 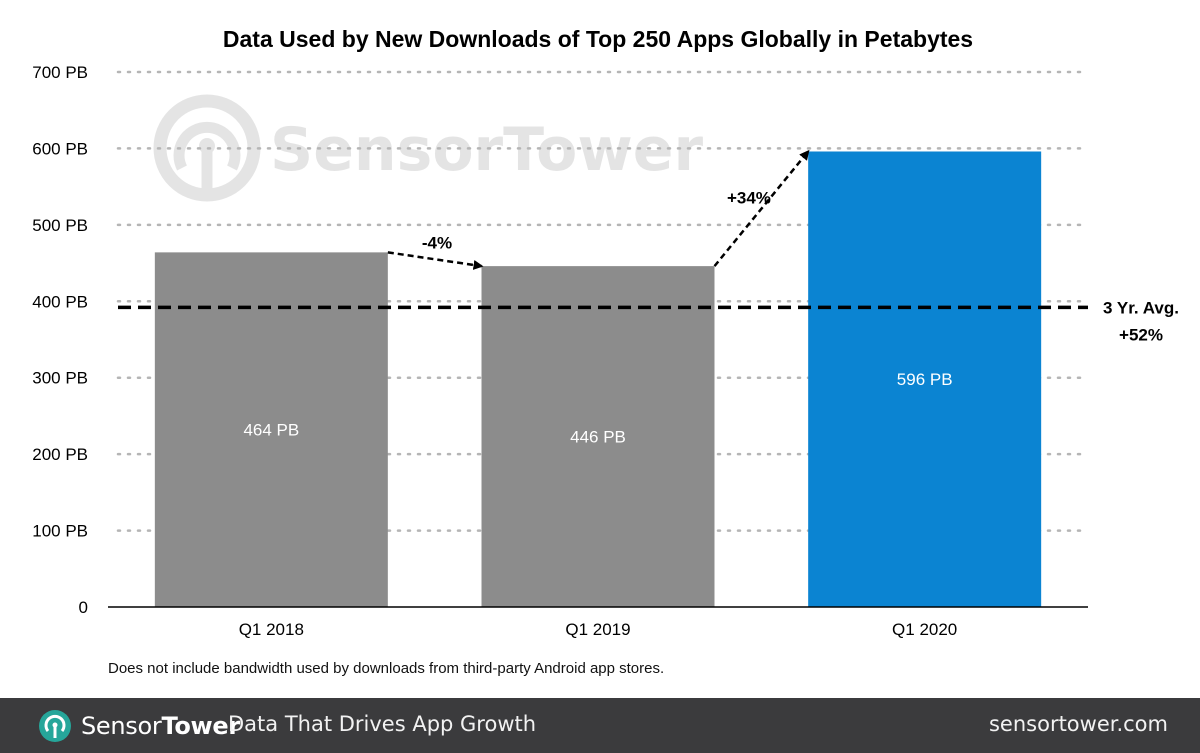 What do you see at coordinates (486, 150) in the screenshot?
I see `watermark-text: SensorTower` at bounding box center [486, 150].